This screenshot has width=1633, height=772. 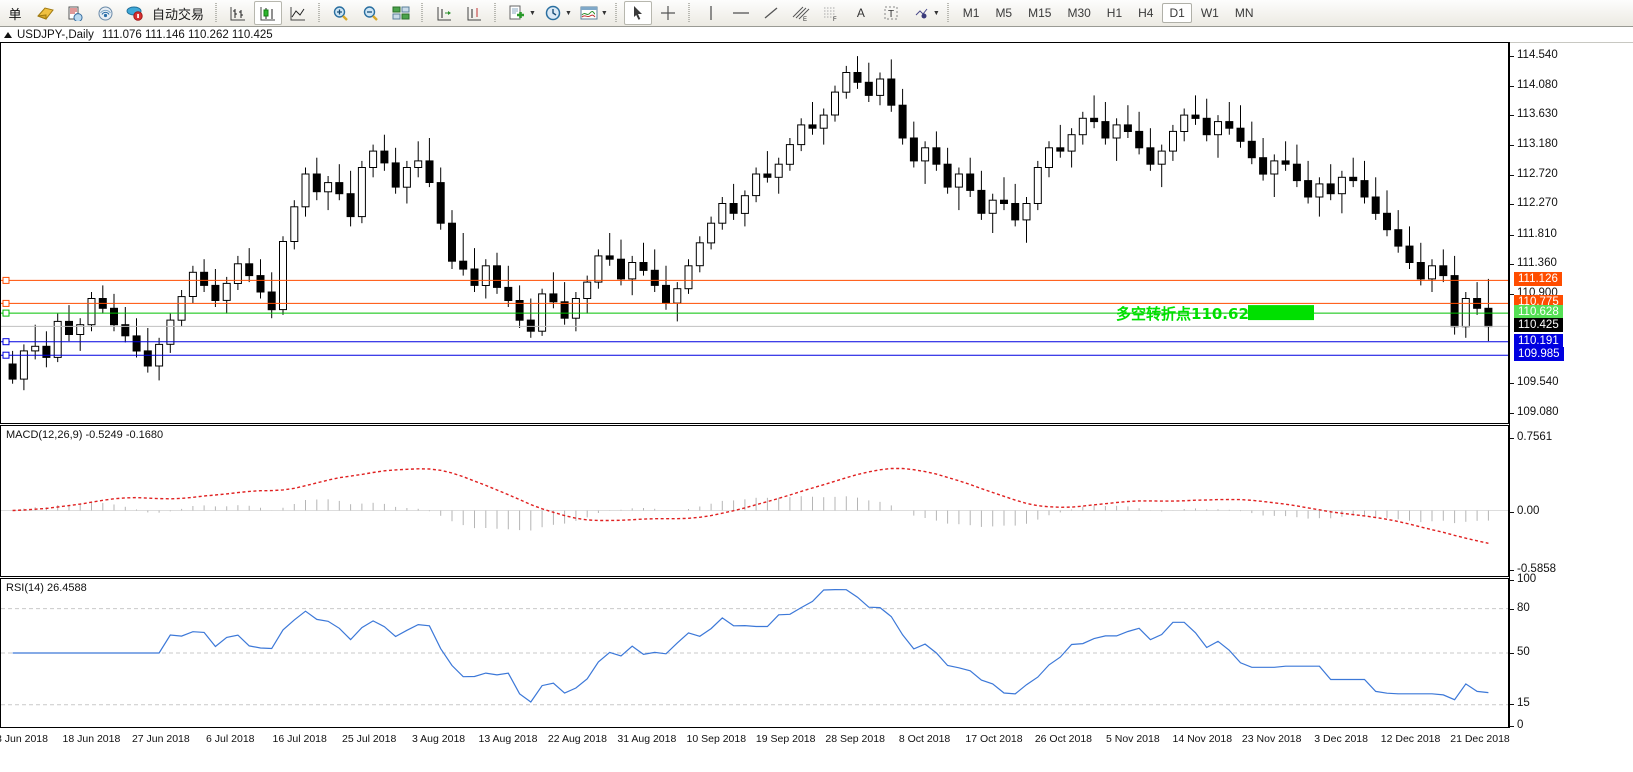 I want to click on collapse-triangle-icon, so click(x=8, y=34).